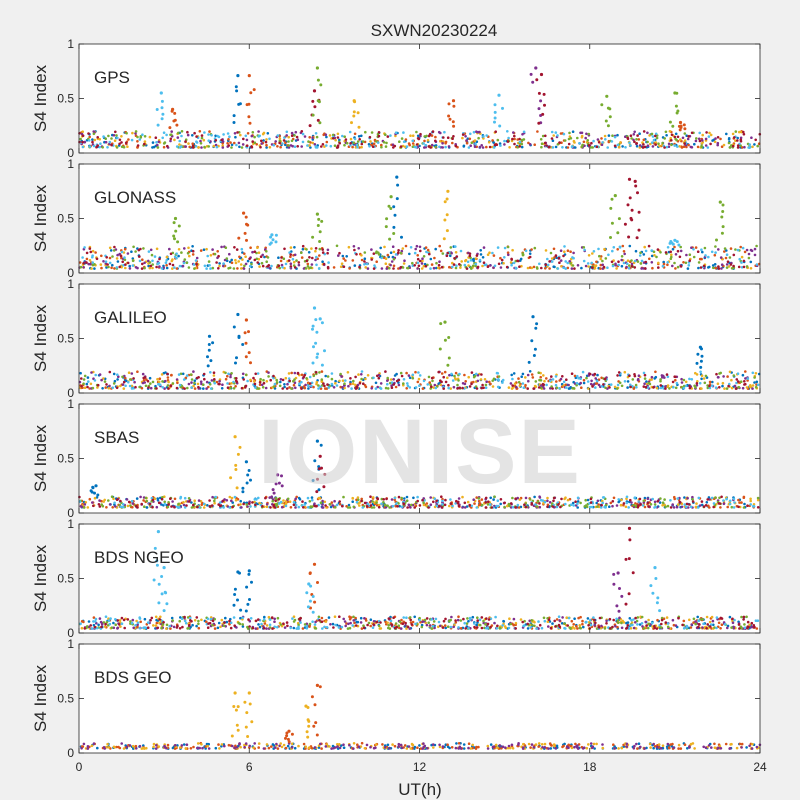  What do you see at coordinates (419, 458) in the screenshot?
I see `plot-area` at bounding box center [419, 458].